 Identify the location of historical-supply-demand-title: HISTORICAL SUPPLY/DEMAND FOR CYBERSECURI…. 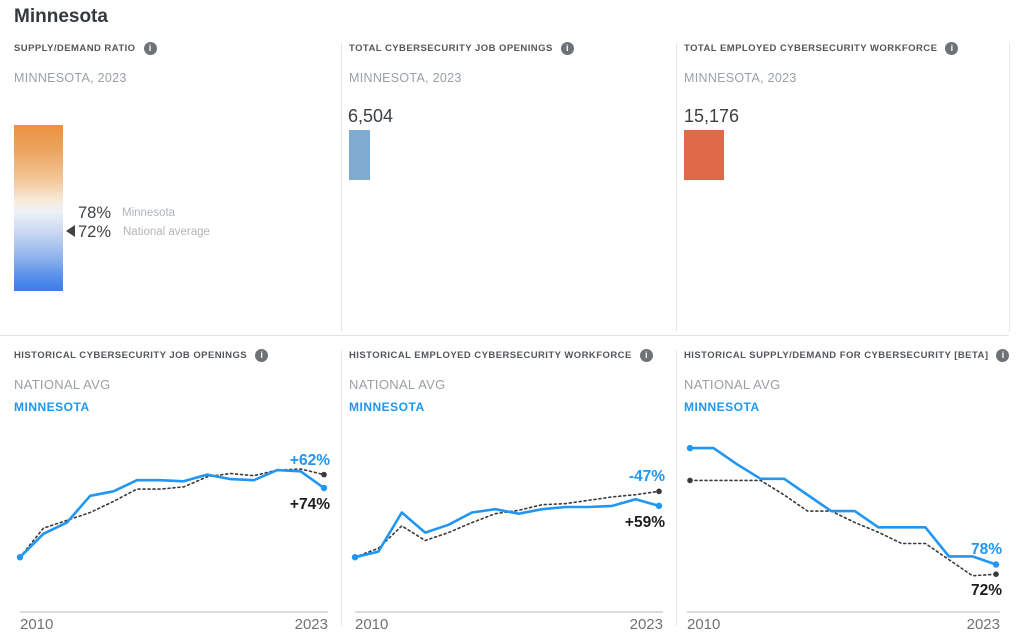
(836, 355).